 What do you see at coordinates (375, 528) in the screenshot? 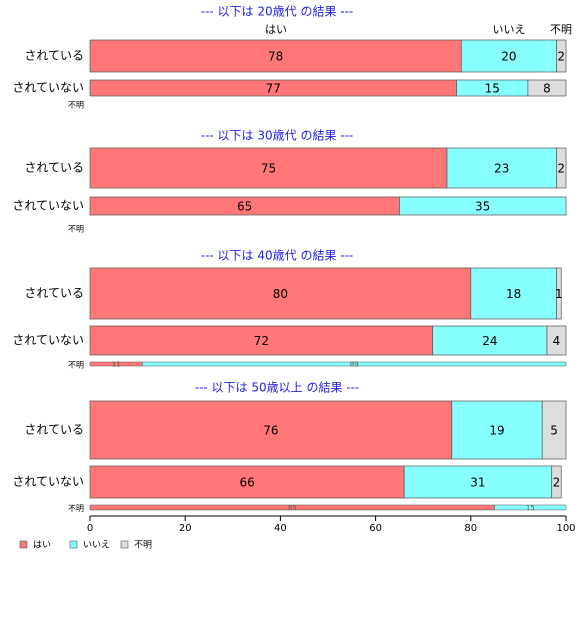
I see `x-tick-label: 60` at bounding box center [375, 528].